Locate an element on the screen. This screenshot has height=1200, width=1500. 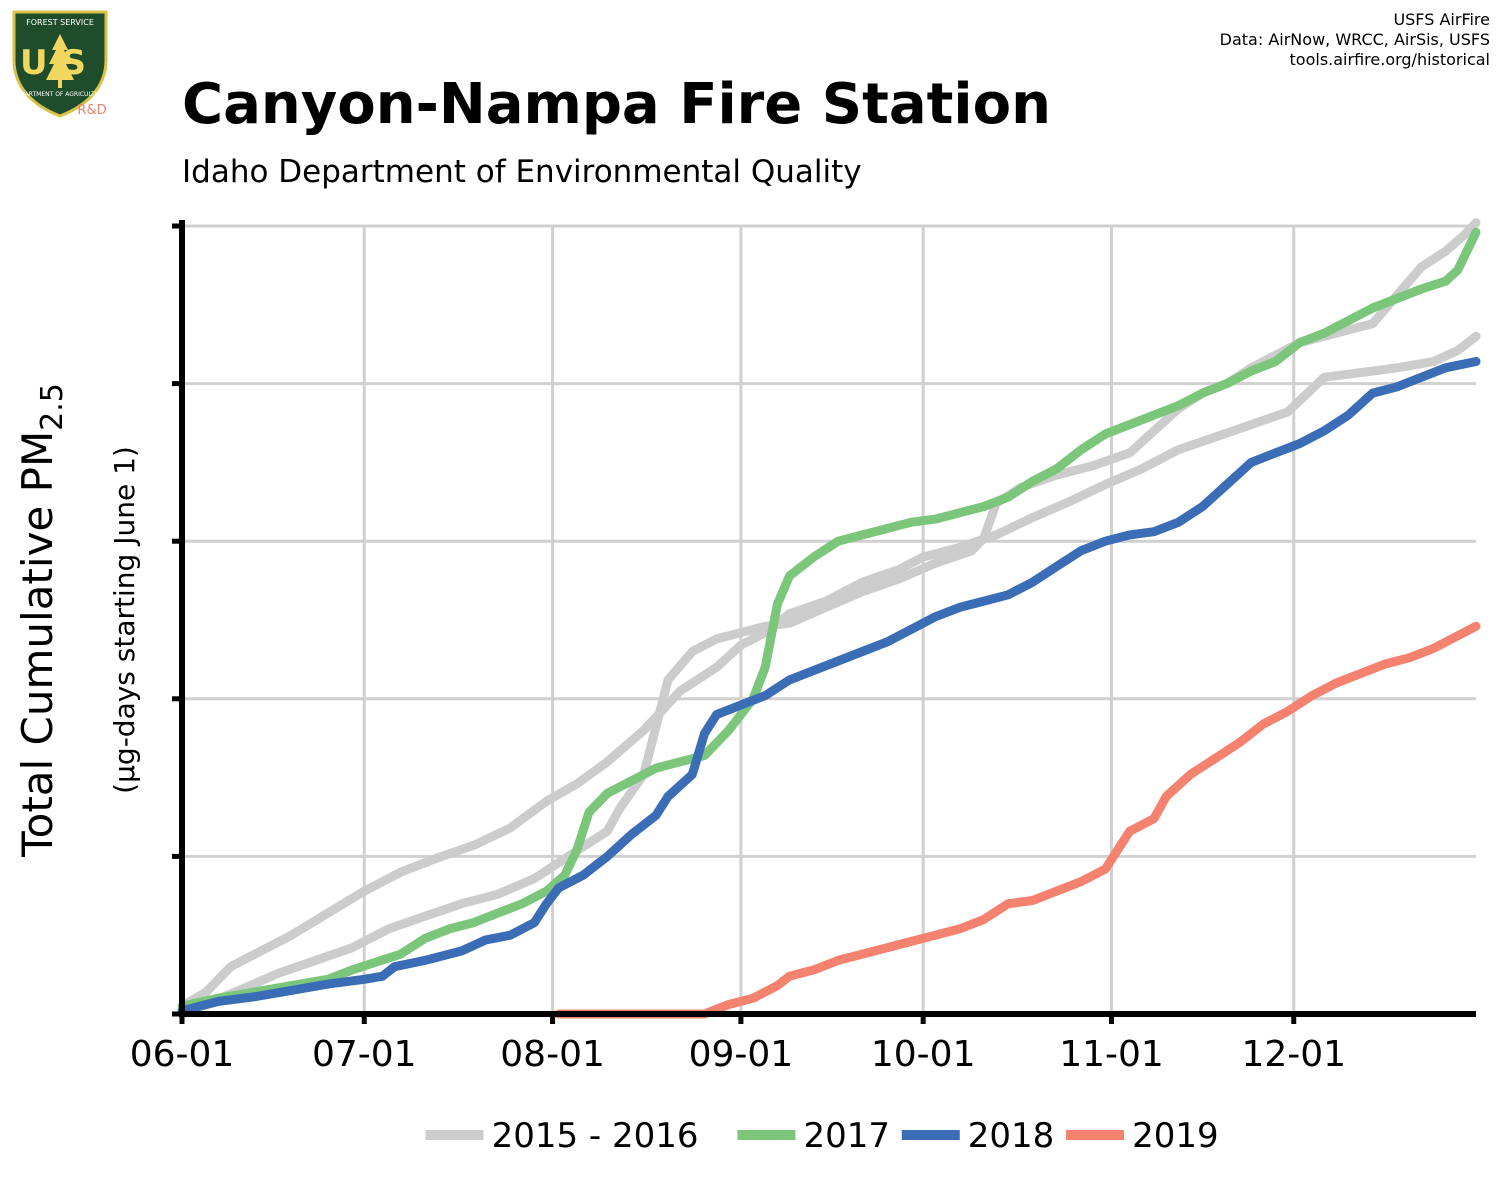
credit-line-airfire: USFS AirFire is located at coordinates (1441, 19).